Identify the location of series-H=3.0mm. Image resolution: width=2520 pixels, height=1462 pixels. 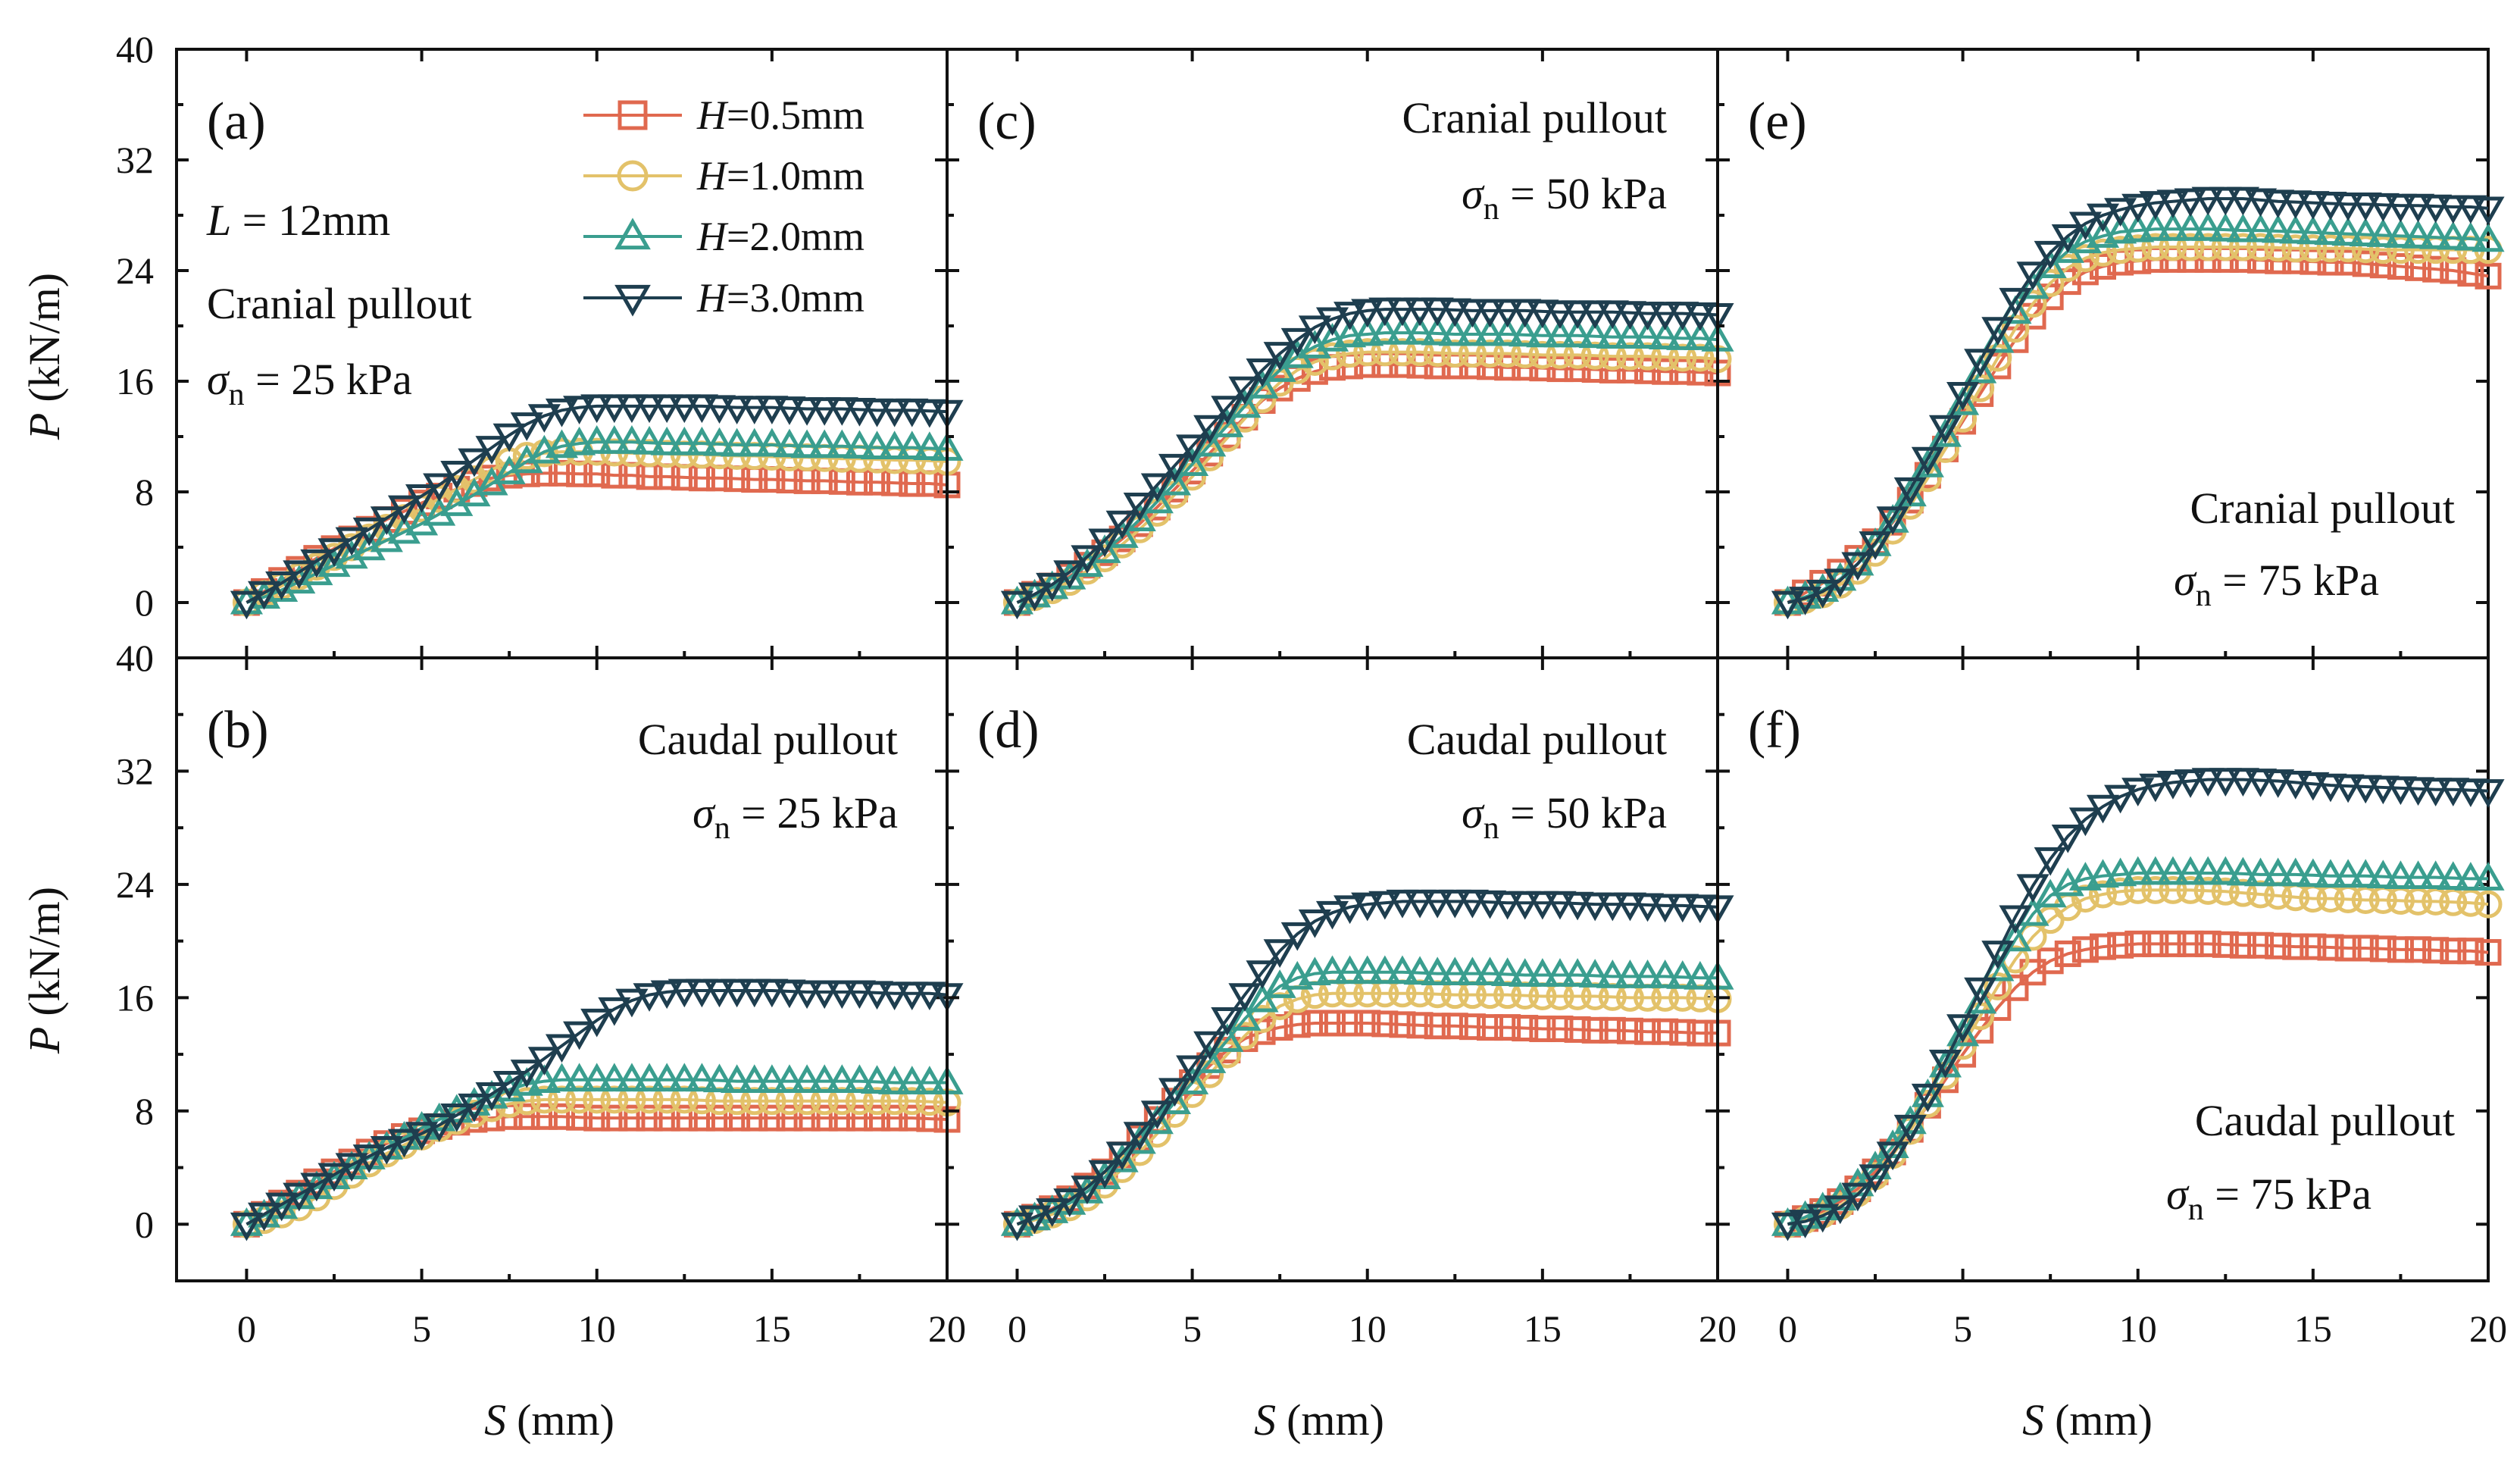
(597, 1109).